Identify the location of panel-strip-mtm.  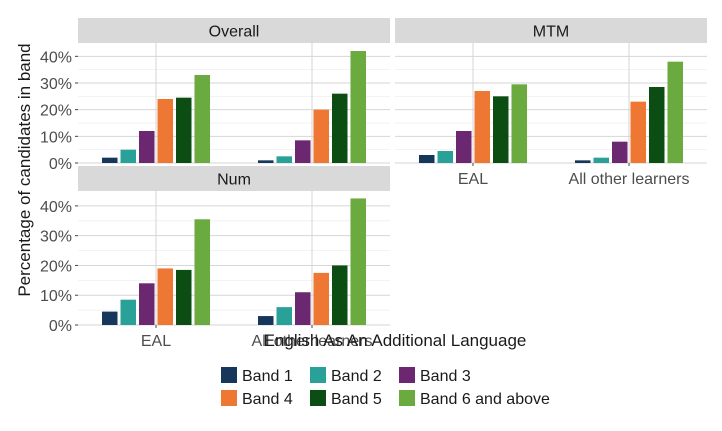
(551, 30).